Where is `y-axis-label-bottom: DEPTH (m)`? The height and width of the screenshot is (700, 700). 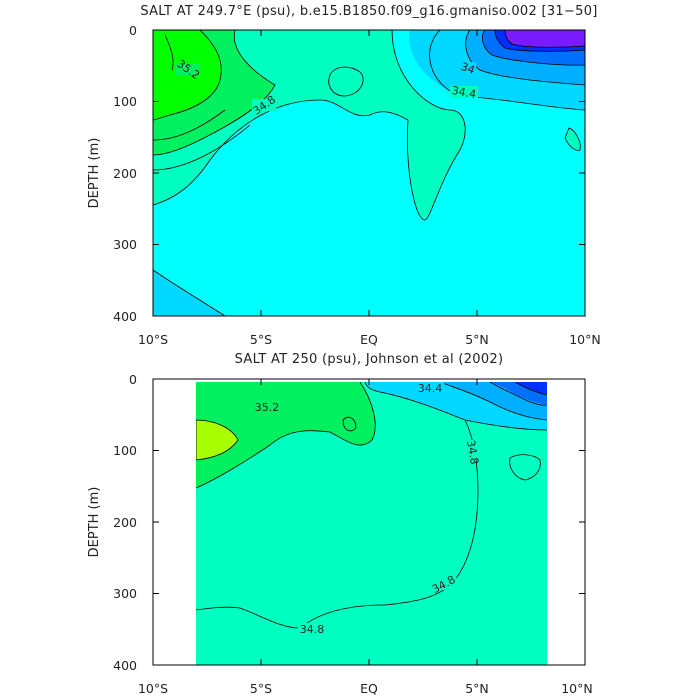
y-axis-label-bottom: DEPTH (m) is located at coordinates (94, 522).